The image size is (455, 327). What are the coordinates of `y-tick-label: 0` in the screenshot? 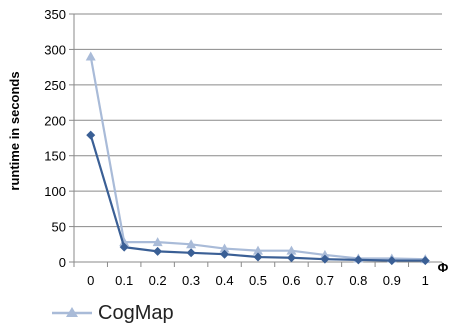 It's located at (62, 262).